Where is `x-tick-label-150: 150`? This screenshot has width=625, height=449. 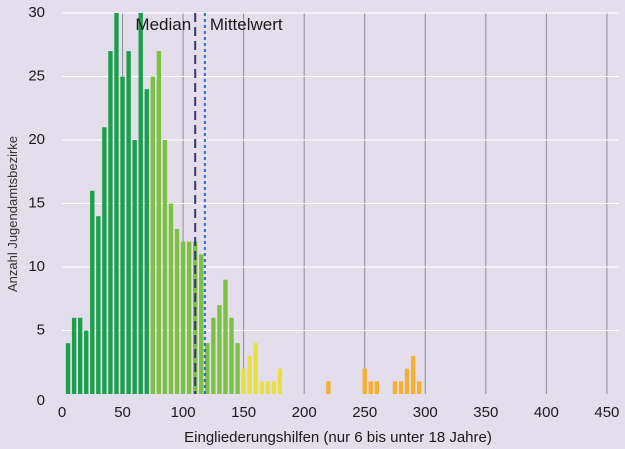
x-tick-label-150: 150 is located at coordinates (243, 412).